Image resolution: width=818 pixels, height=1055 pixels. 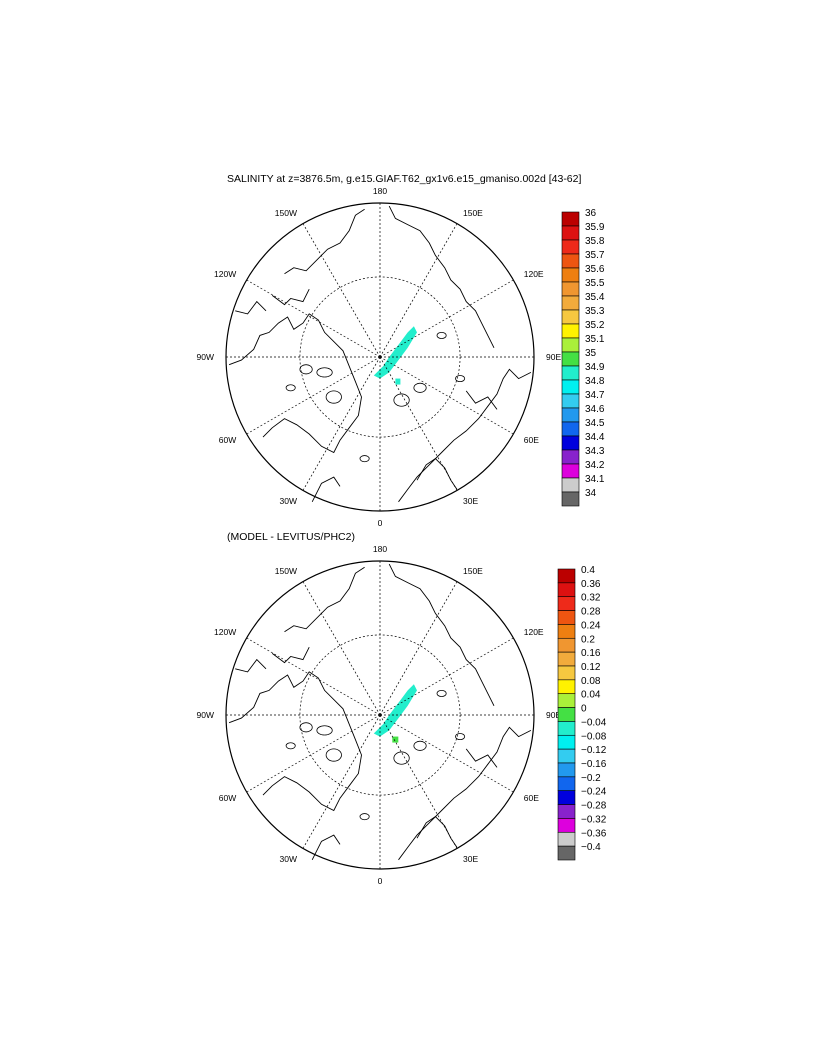 I want to click on colorbar-label: 0.2, so click(x=588, y=639).